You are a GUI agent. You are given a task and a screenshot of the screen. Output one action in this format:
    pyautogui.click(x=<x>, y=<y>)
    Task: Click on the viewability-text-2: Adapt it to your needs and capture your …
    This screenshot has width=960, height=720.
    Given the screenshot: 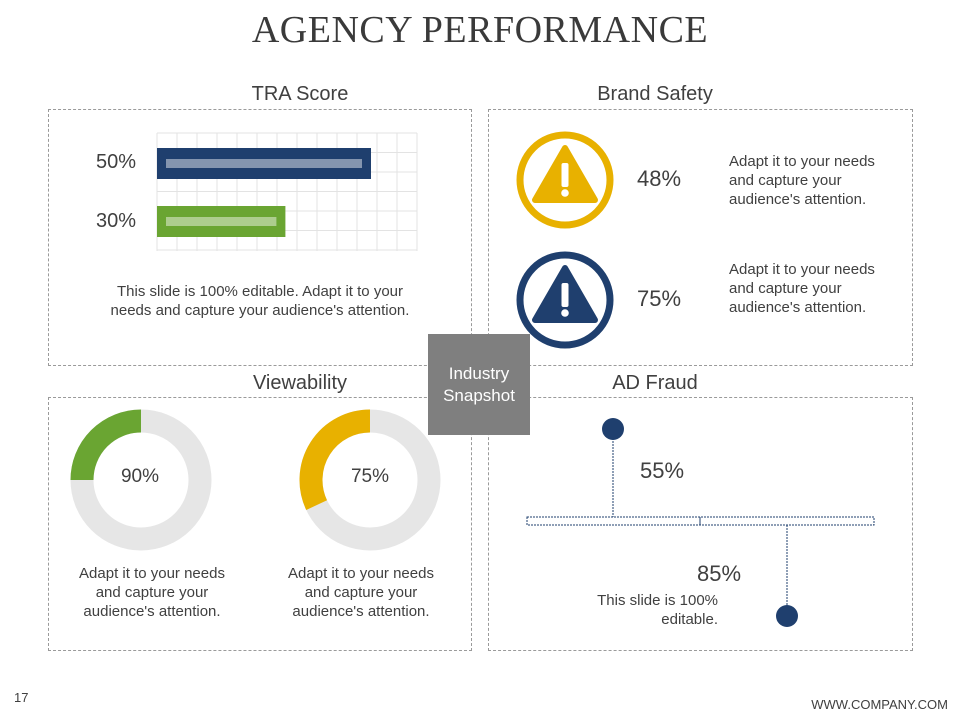 What is the action you would take?
    pyautogui.click(x=361, y=592)
    